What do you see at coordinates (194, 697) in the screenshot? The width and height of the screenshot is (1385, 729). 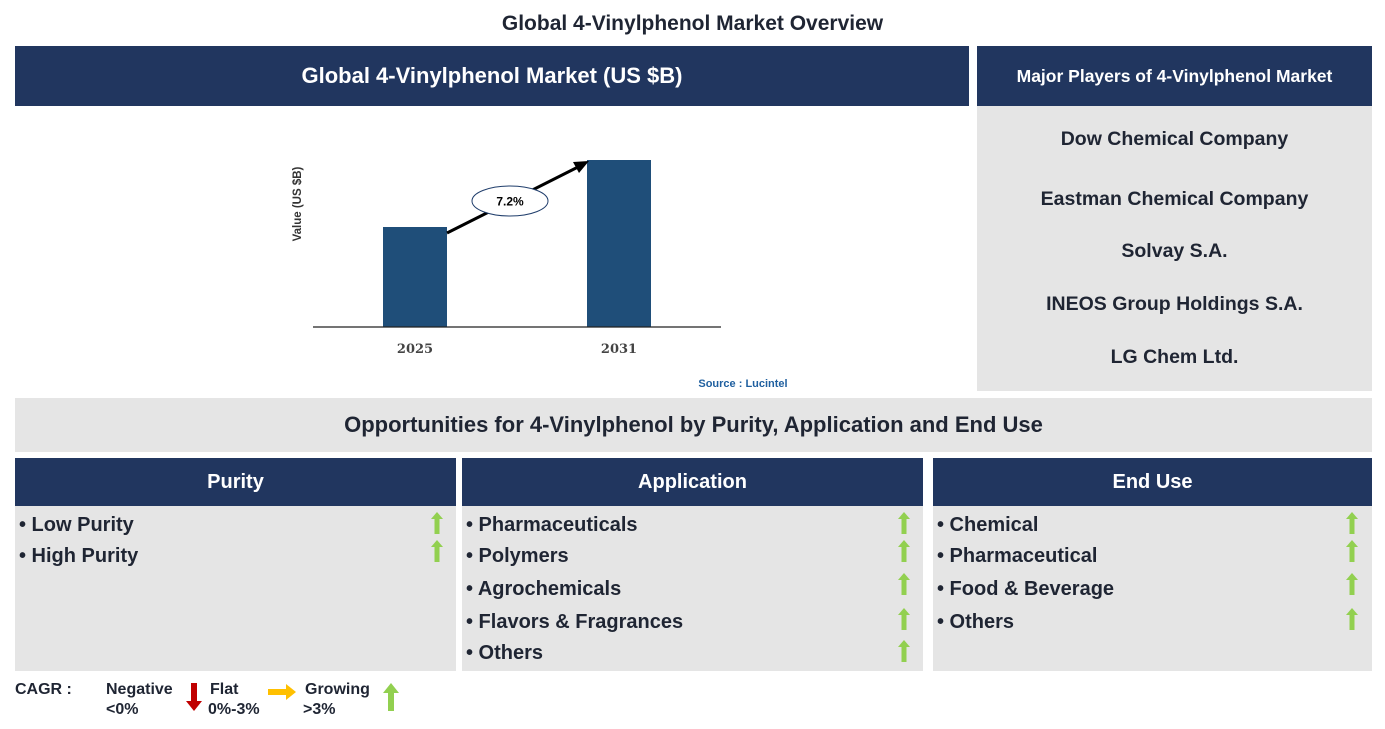 I see `negative-arrow-icon` at bounding box center [194, 697].